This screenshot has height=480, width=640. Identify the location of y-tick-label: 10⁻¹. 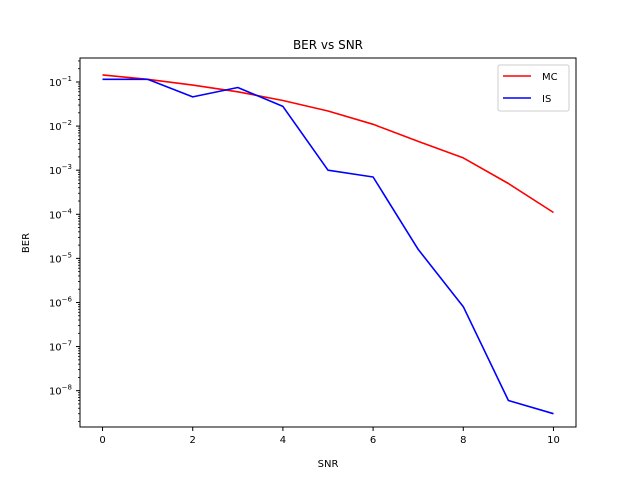
(60, 82).